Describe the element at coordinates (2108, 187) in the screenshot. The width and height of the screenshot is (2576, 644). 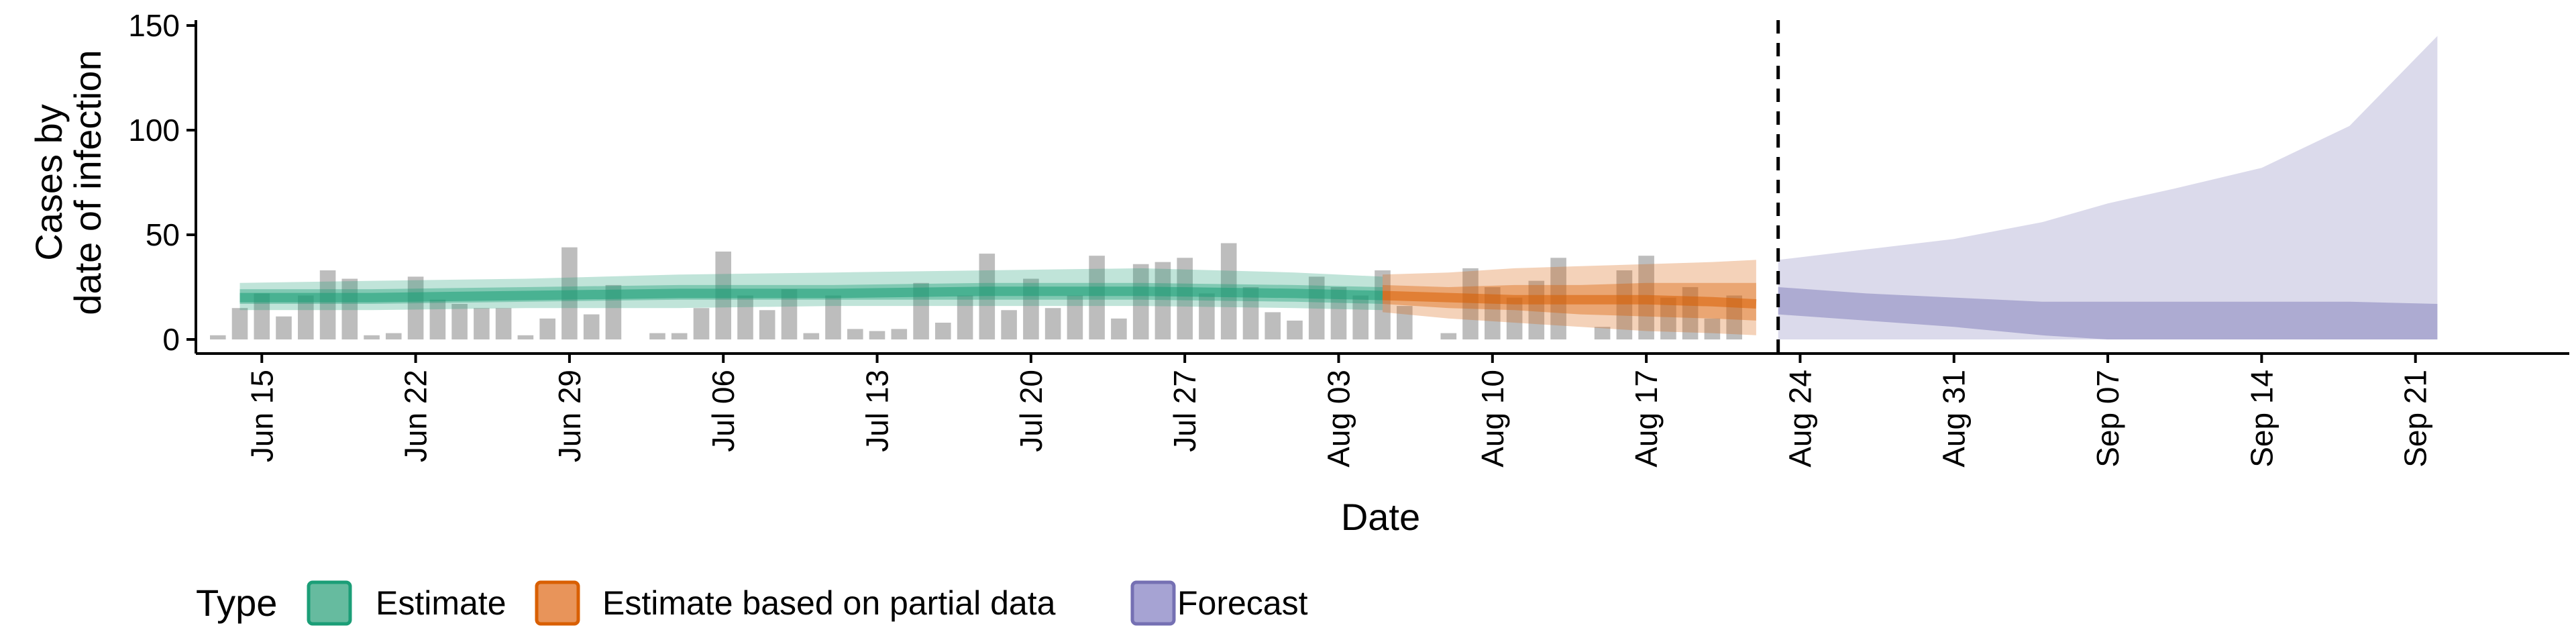
I see `band-outer-forecast` at that location.